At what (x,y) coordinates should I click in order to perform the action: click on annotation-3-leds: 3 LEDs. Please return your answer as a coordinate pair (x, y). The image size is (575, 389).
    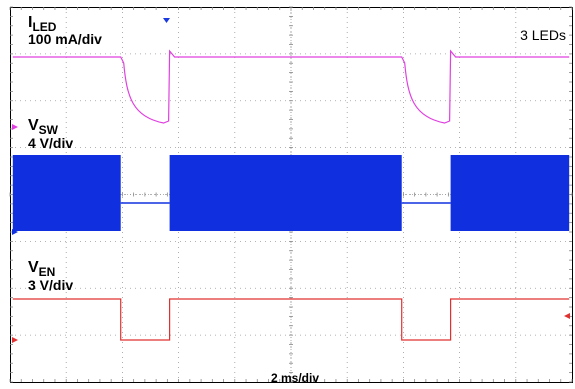
    Looking at the image, I should click on (543, 35).